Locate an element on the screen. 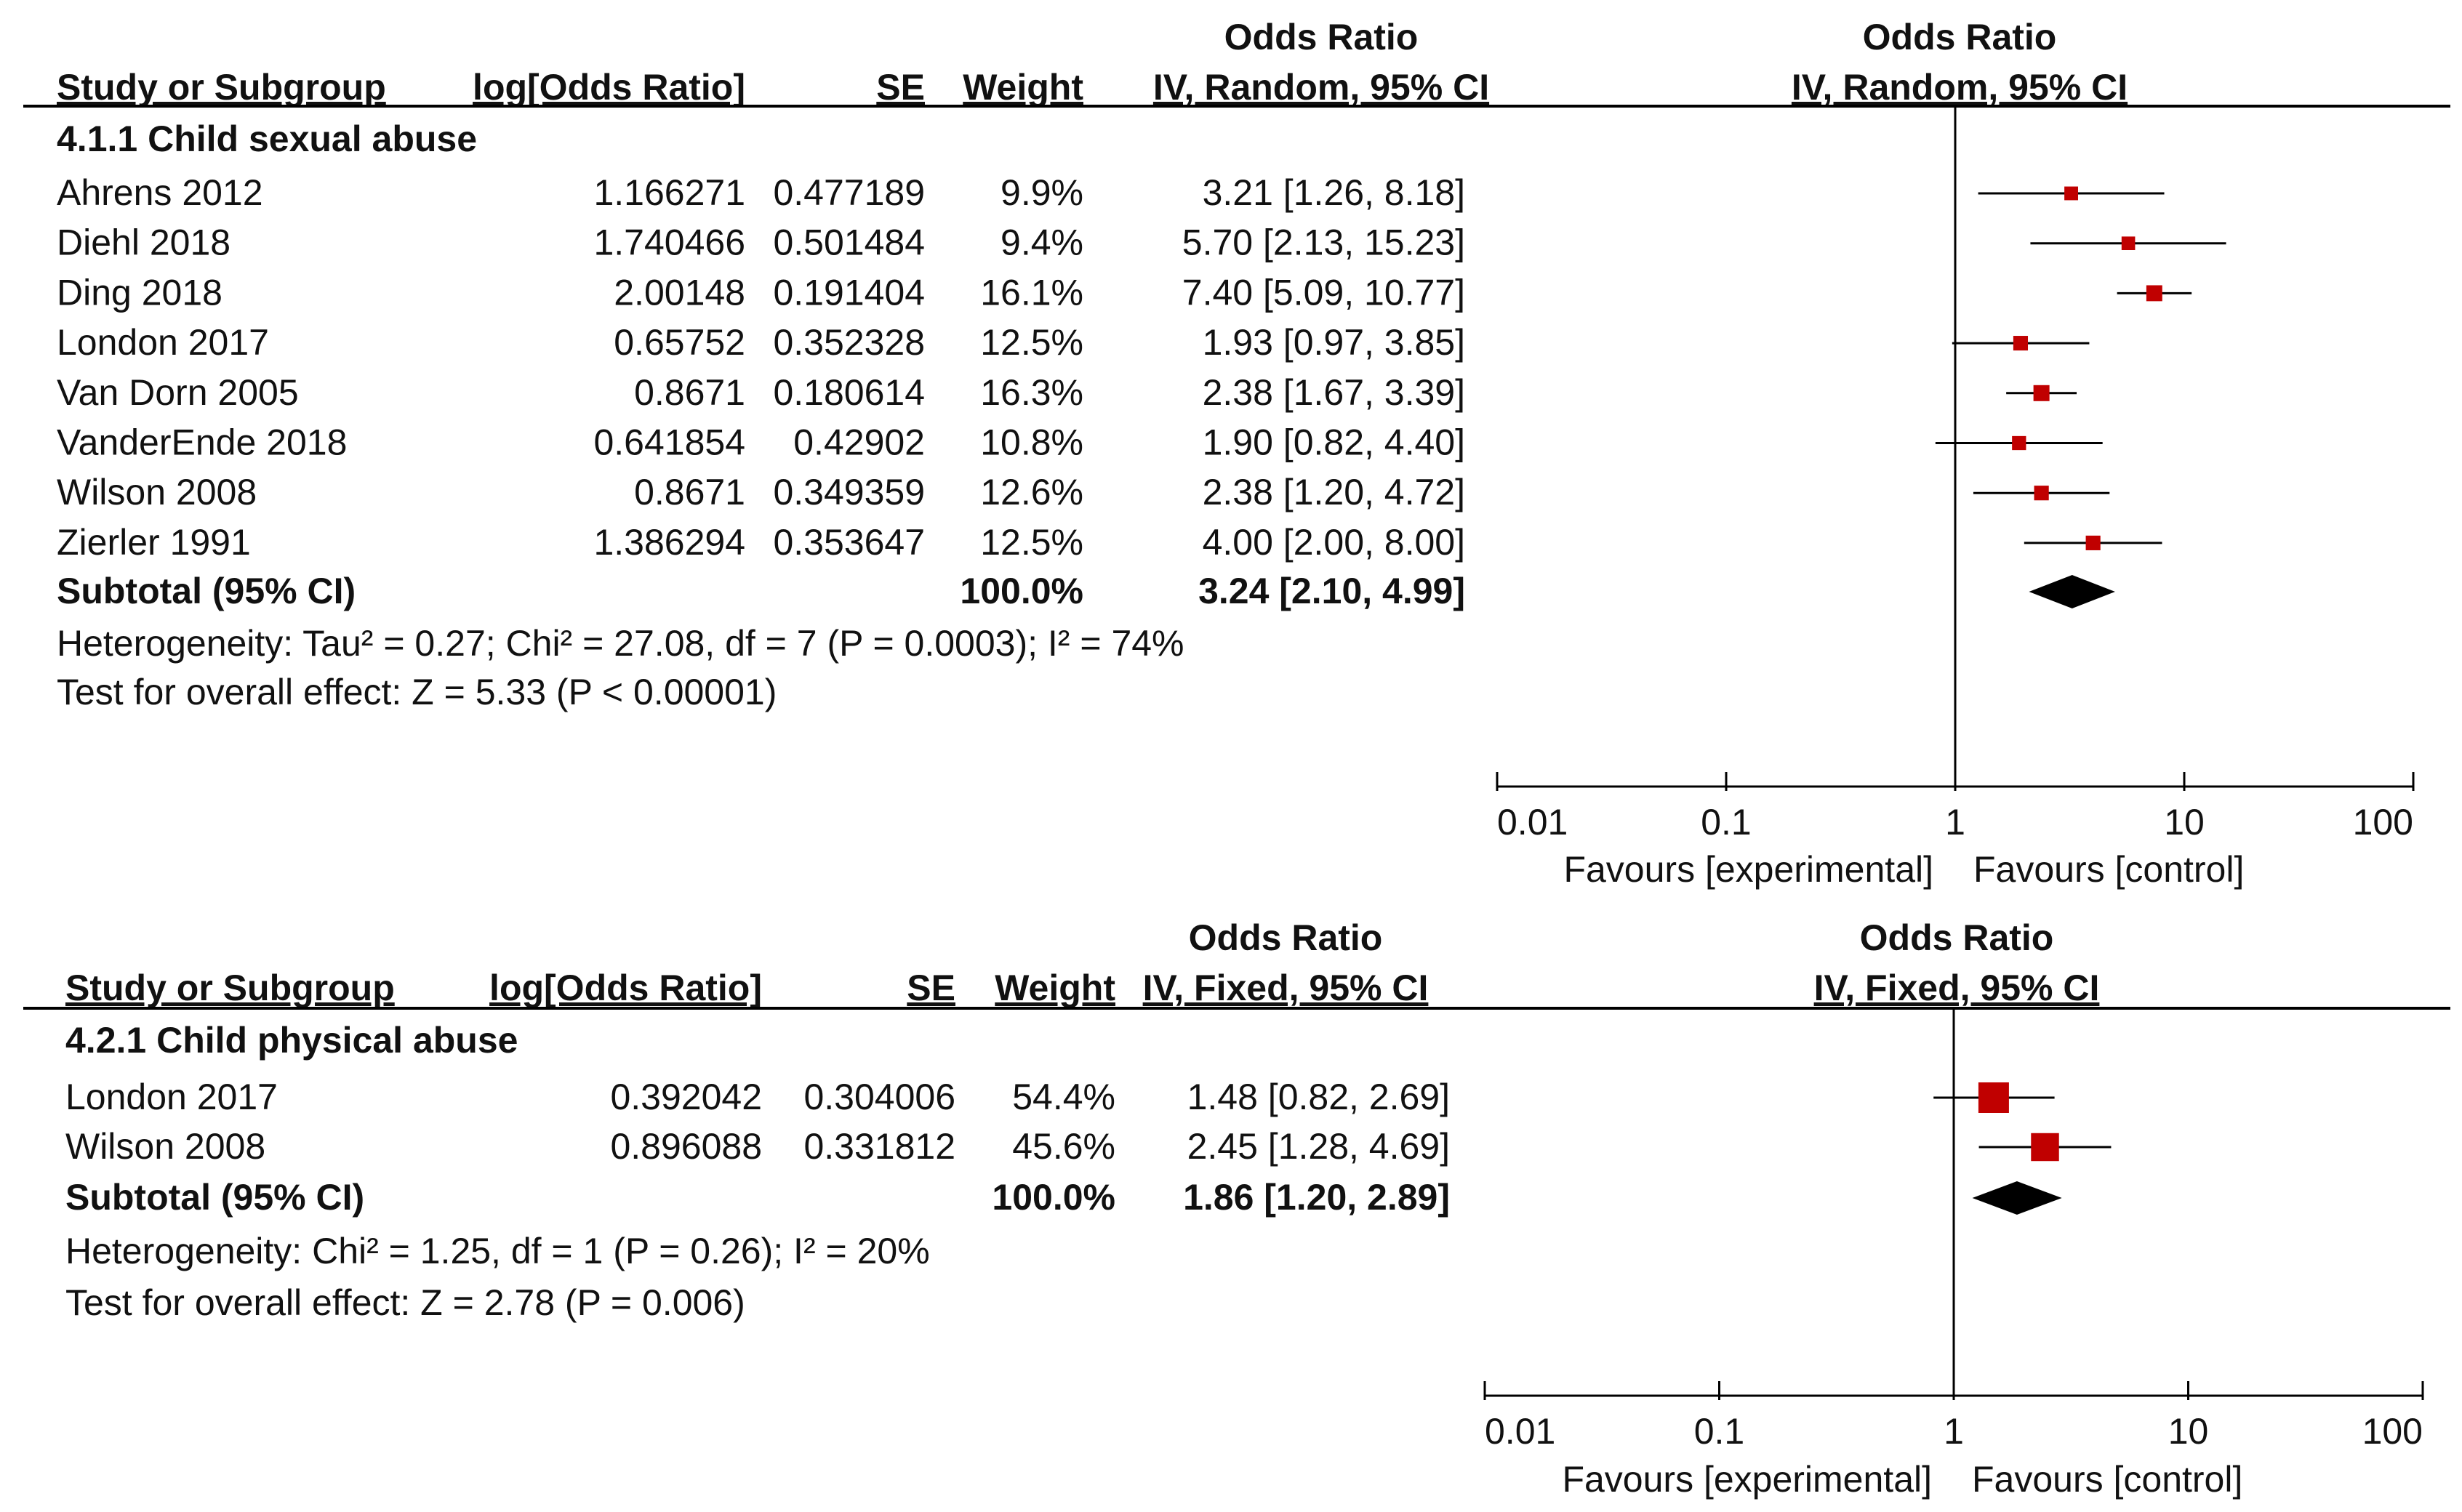 This screenshot has width=2462, height=1512. plot-column-header: IV, Fixed, 95% CI is located at coordinates (1957, 988).